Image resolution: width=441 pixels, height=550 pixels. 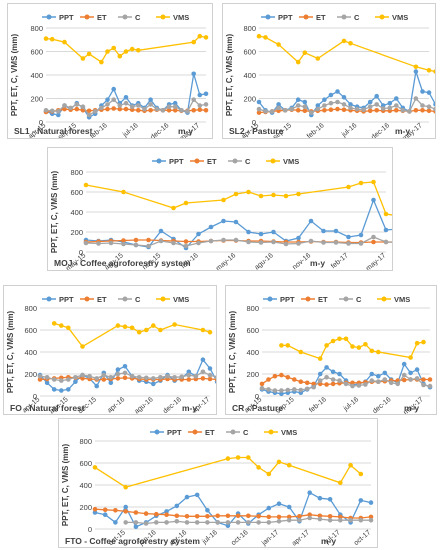 I want to click on x-tick-label: oct-17, so click(x=362, y=538).